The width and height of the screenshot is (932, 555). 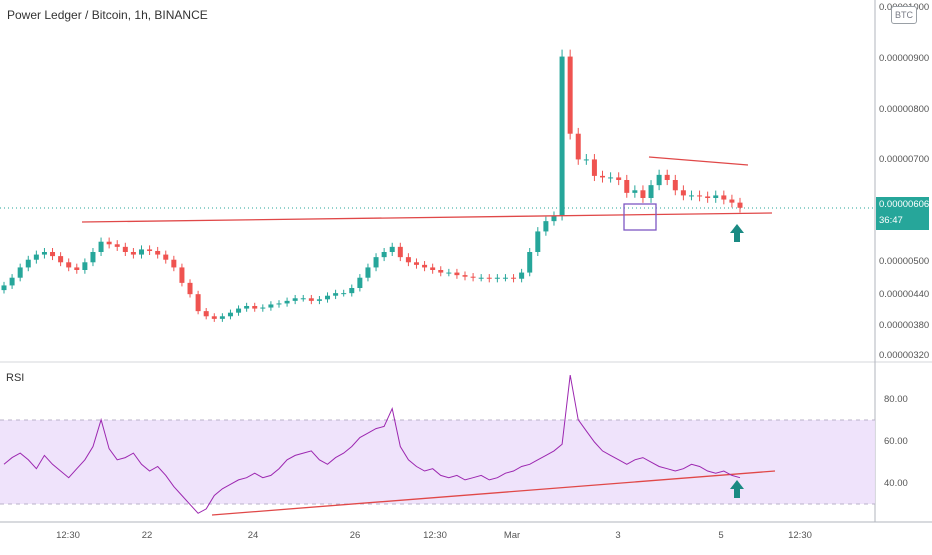 I want to click on price-tick: 0.00000380, so click(x=904, y=325).